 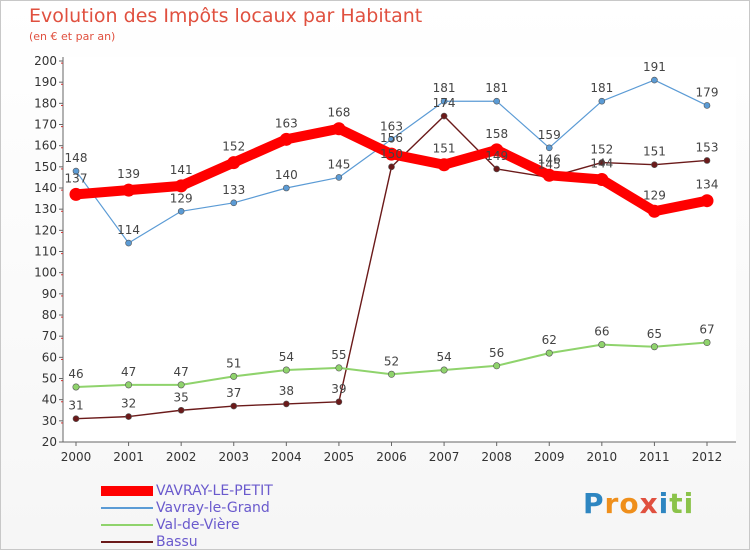 I want to click on y-tick-label: 160, so click(x=45, y=146).